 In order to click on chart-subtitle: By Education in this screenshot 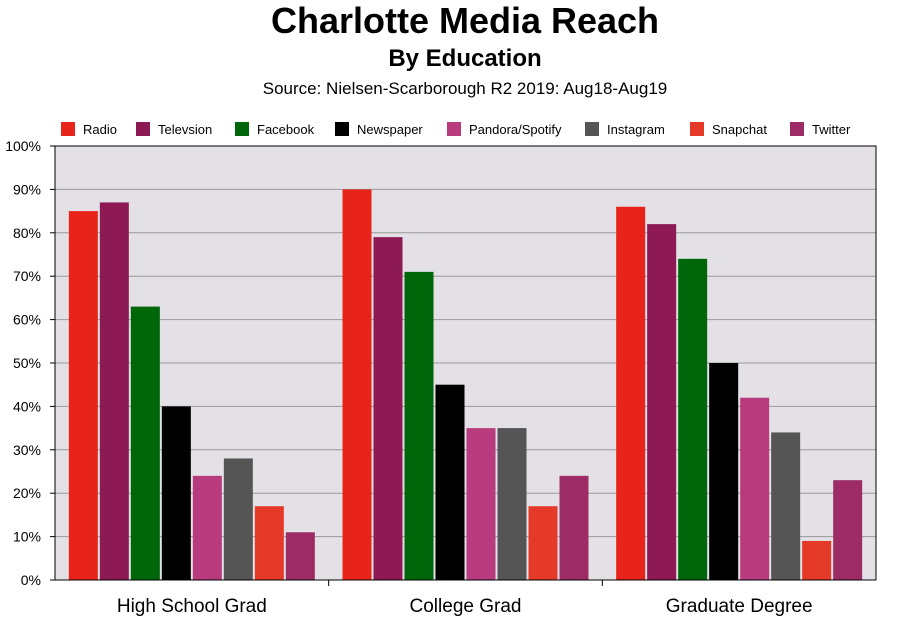, I will do `click(465, 58)`.